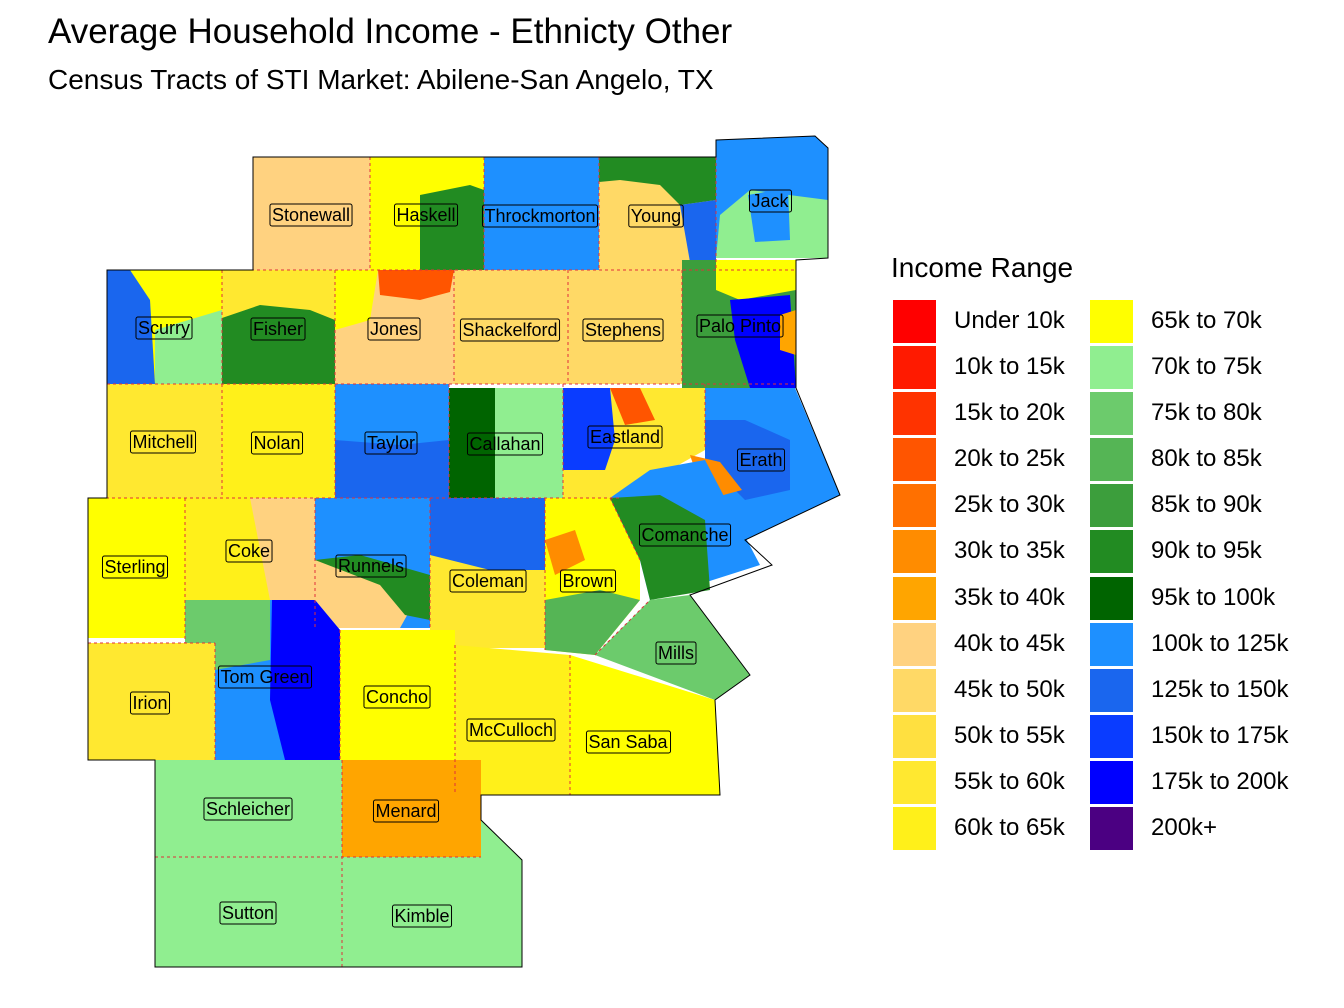 The height and width of the screenshot is (1008, 1344). Describe the element at coordinates (151, 701) in the screenshot. I see `county-irion` at that location.